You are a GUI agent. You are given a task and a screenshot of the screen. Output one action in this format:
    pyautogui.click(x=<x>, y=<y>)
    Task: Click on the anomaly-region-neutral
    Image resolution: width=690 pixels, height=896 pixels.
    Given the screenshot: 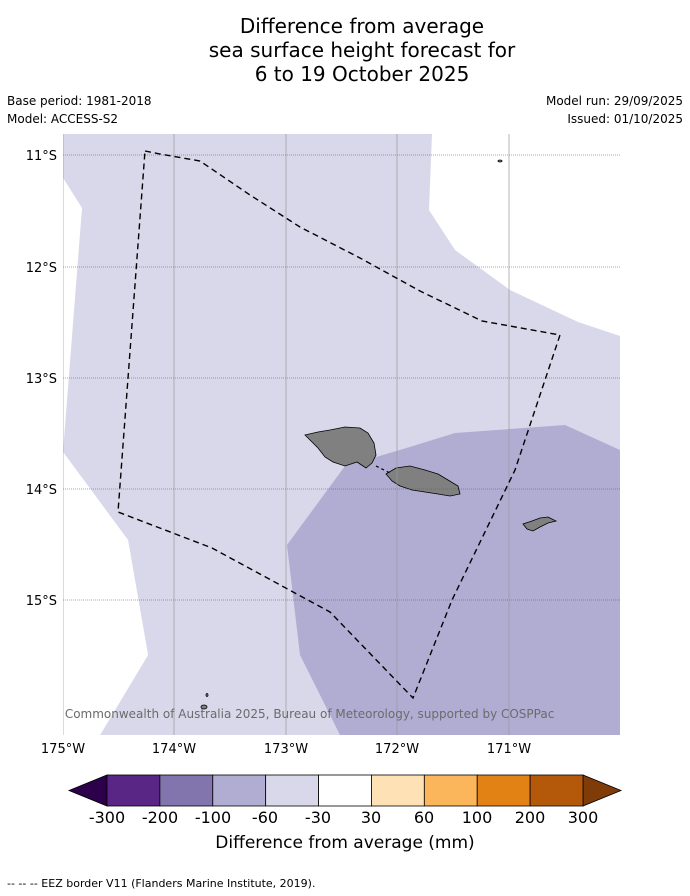 What is the action you would take?
    pyautogui.click(x=72, y=247)
    